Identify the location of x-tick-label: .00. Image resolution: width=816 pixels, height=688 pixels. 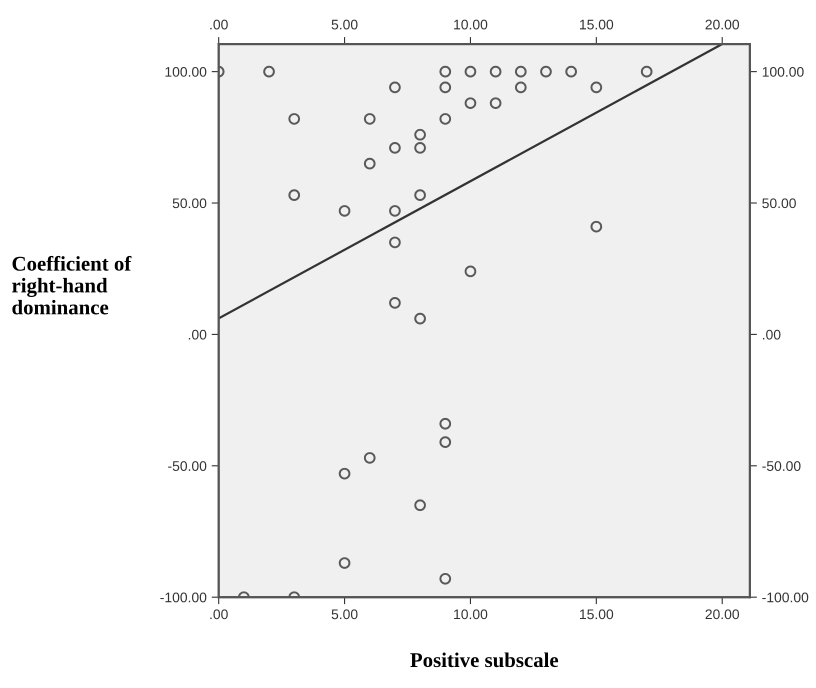
(219, 614).